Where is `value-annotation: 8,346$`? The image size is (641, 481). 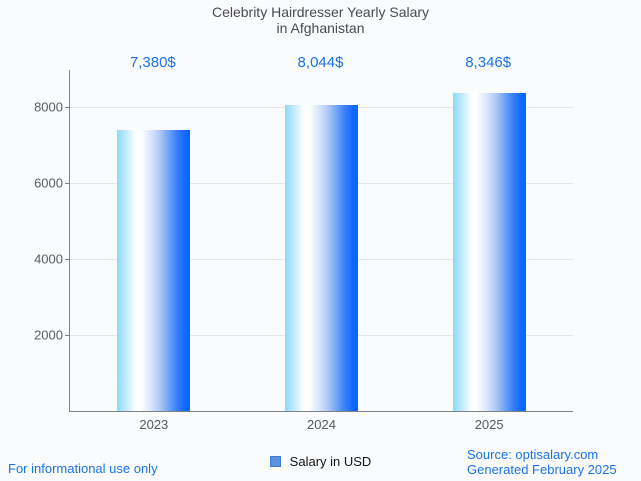
value-annotation: 8,346$ is located at coordinates (488, 62).